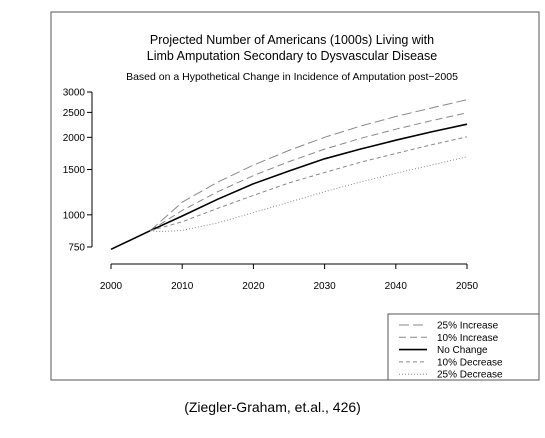 Image resolution: width=545 pixels, height=438 pixels. Describe the element at coordinates (272, 407) in the screenshot. I see `figure-caption: (Ziegler-Graham, et.al., 426)` at that location.